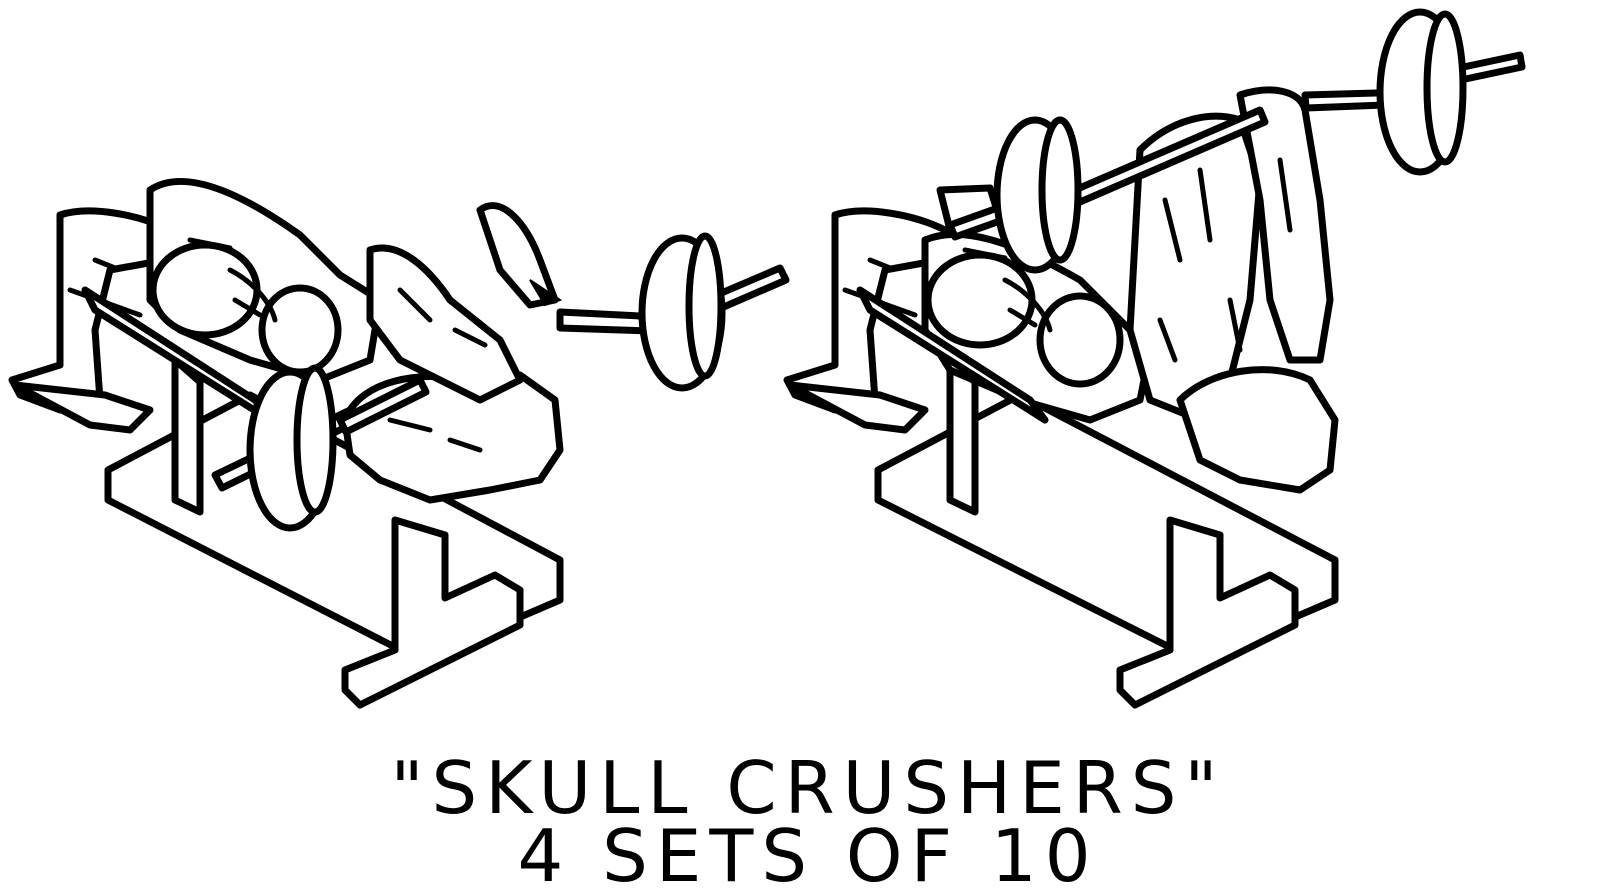 This screenshot has height=895, width=1616. I want to click on barbell-left, so click(500, 382).